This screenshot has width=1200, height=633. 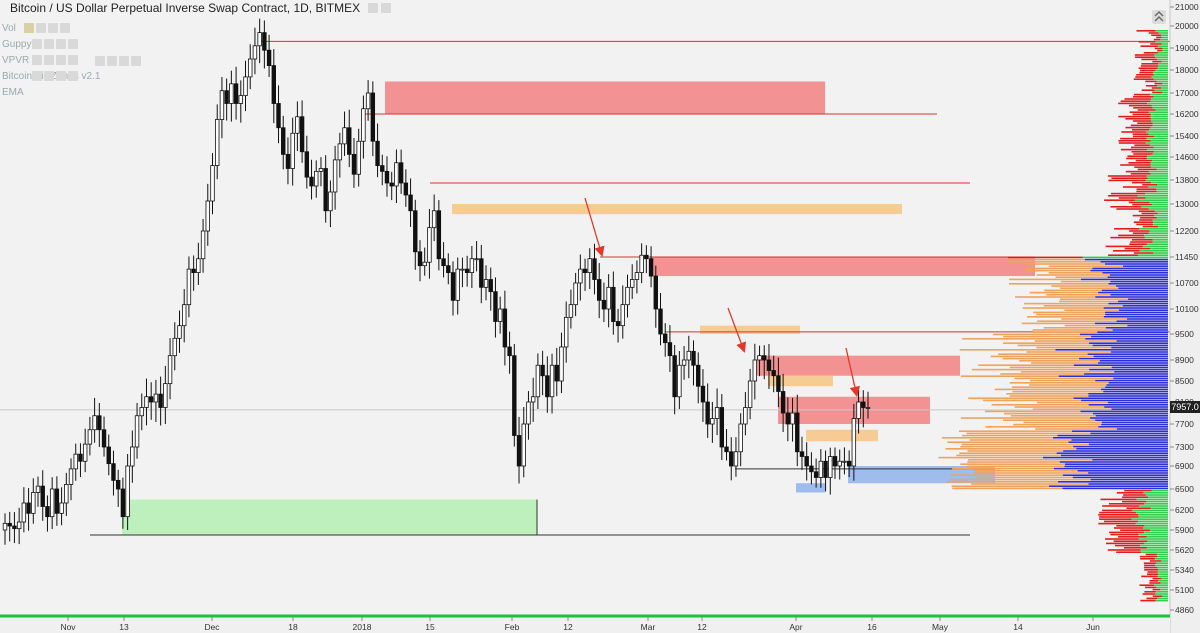 I want to click on collapse-icon, so click(x=1159, y=17).